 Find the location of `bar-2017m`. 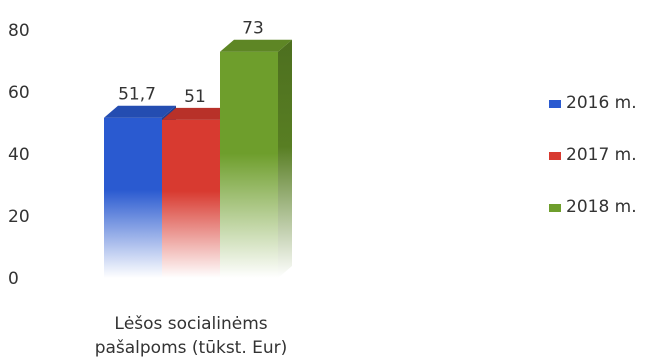

bar-2017m is located at coordinates (198, 193).